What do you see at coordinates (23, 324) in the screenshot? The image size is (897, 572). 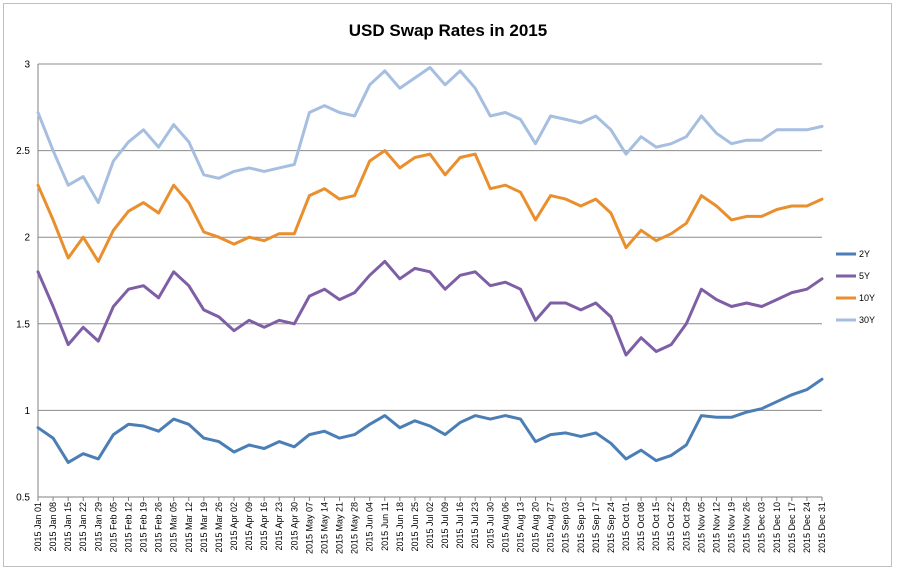 I see `y-tick-label: 1.5` at bounding box center [23, 324].